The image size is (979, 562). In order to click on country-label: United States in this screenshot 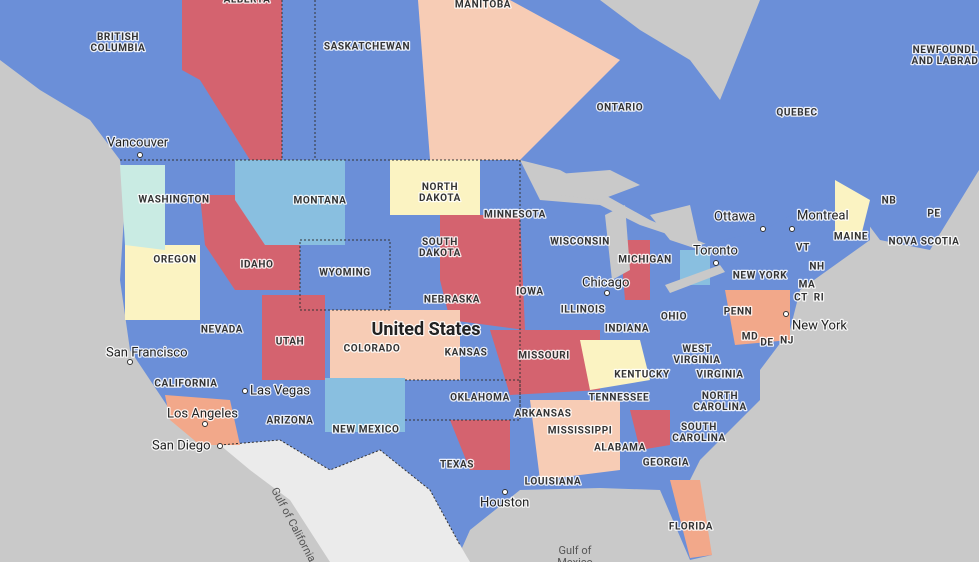, I will do `click(425, 329)`.